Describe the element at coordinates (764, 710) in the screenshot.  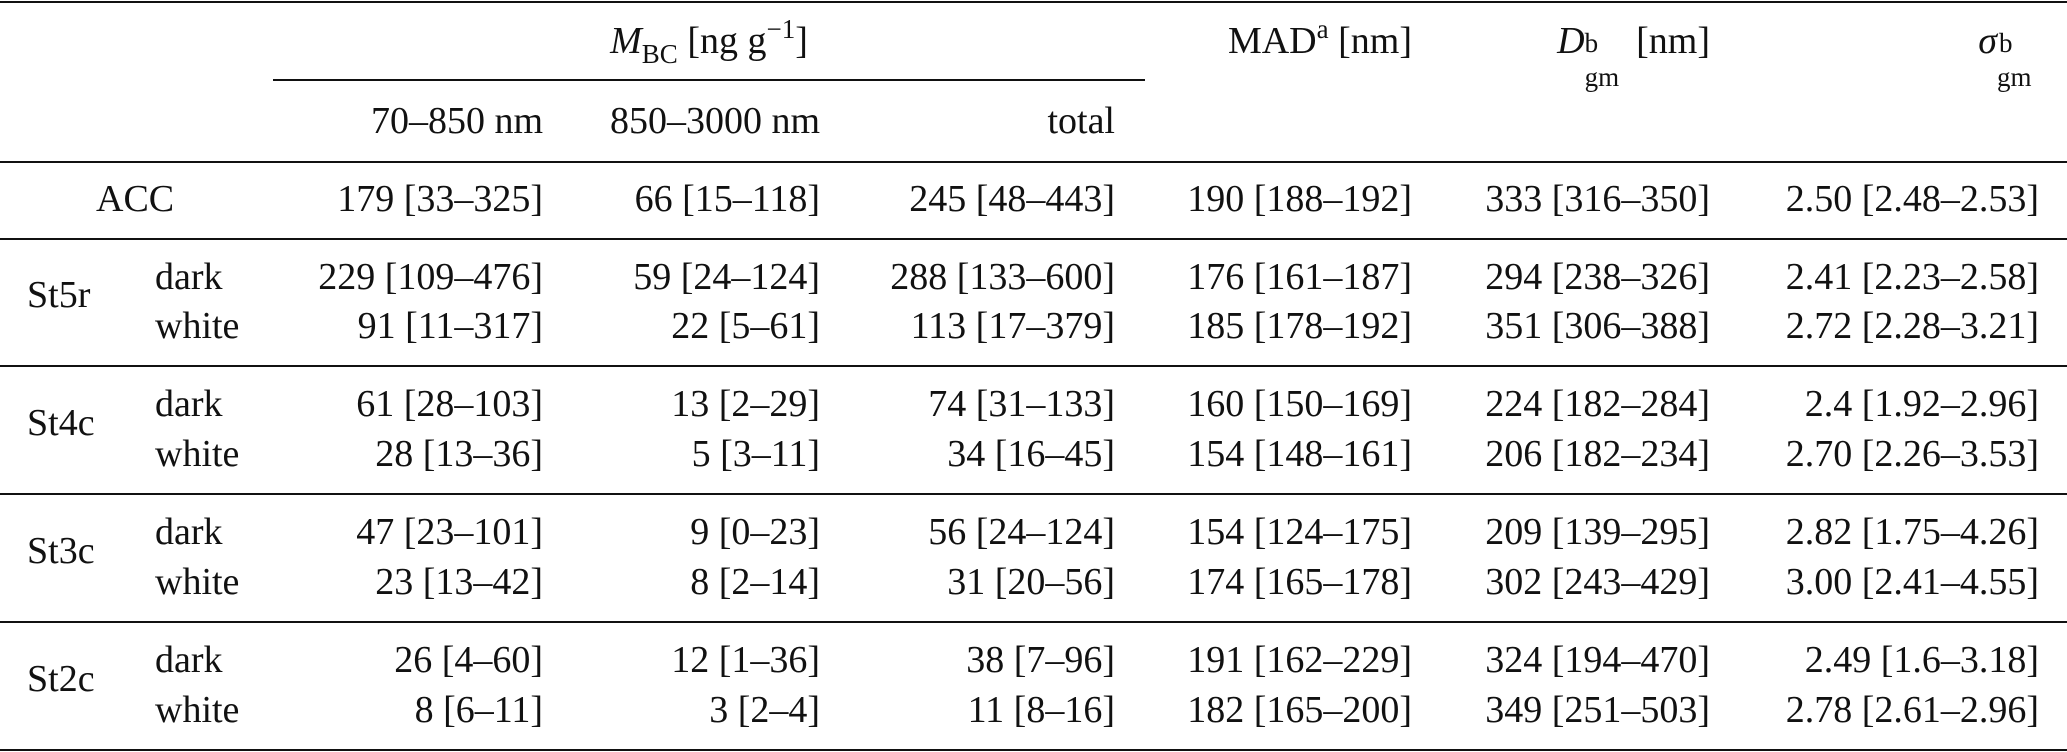
I see `table-cell: 3 [2–4]` at that location.